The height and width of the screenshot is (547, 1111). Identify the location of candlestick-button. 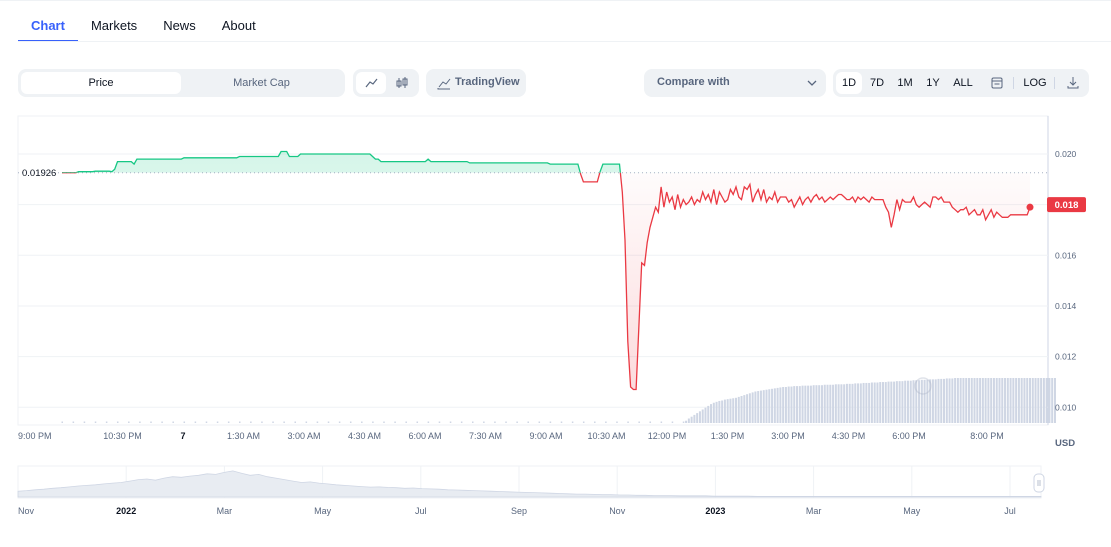
(402, 83).